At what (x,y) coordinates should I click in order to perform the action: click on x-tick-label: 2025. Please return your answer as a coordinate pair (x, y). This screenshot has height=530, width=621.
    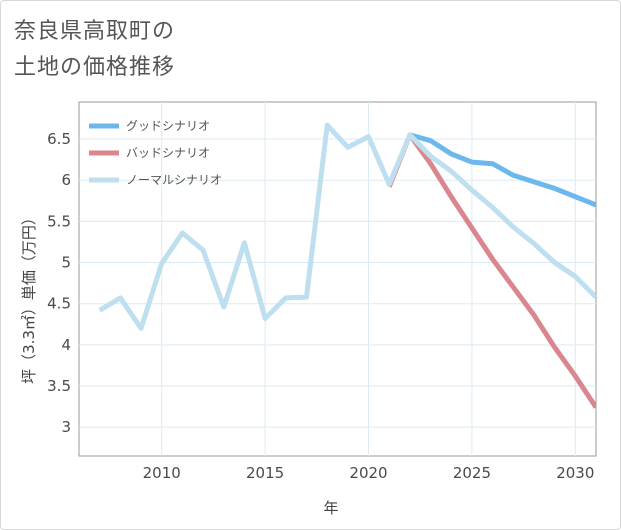
    Looking at the image, I should click on (472, 473).